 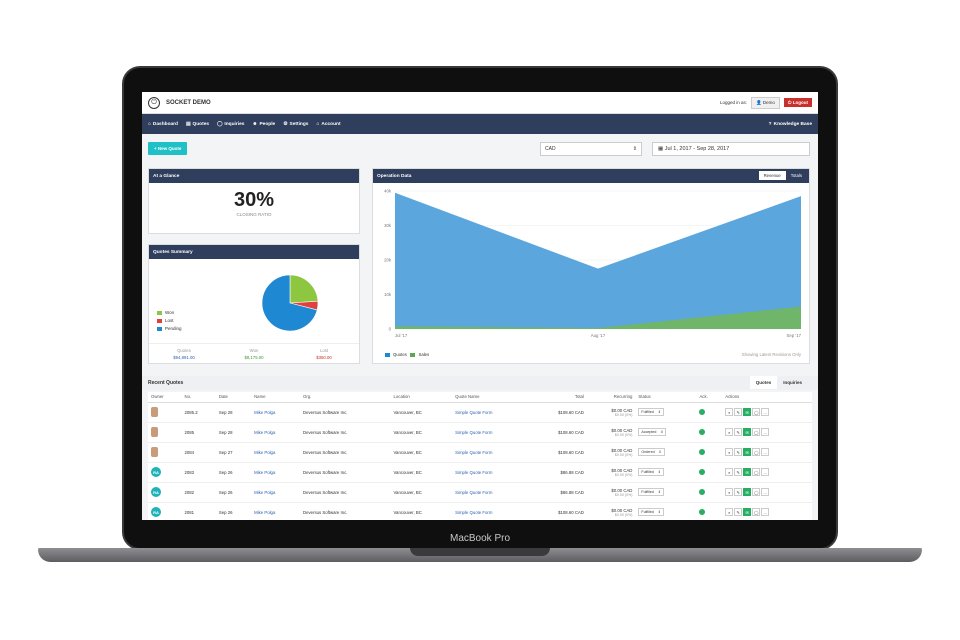 What do you see at coordinates (345, 432) in the screenshot?
I see `org-name: Deversus Software Inc.` at bounding box center [345, 432].